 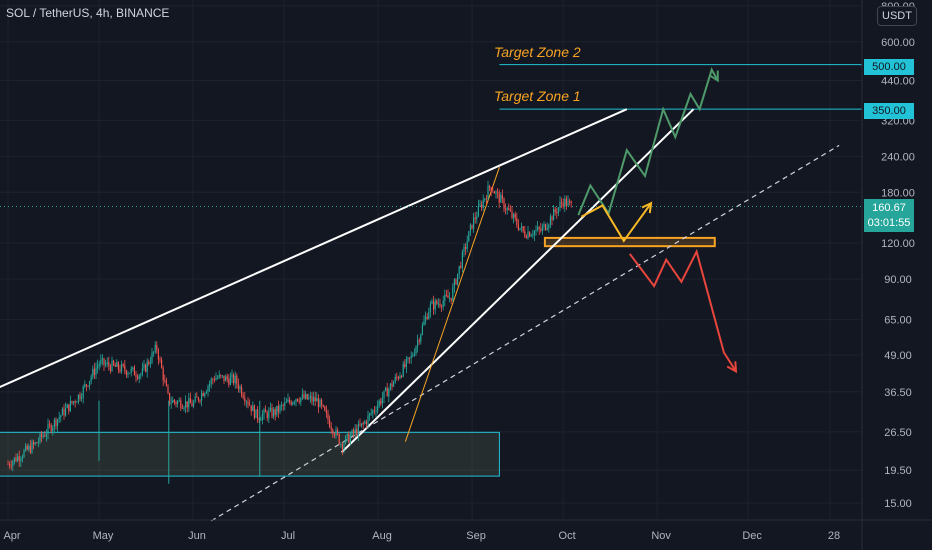 What do you see at coordinates (661, 536) in the screenshot?
I see `x-tick-label: Nov` at bounding box center [661, 536].